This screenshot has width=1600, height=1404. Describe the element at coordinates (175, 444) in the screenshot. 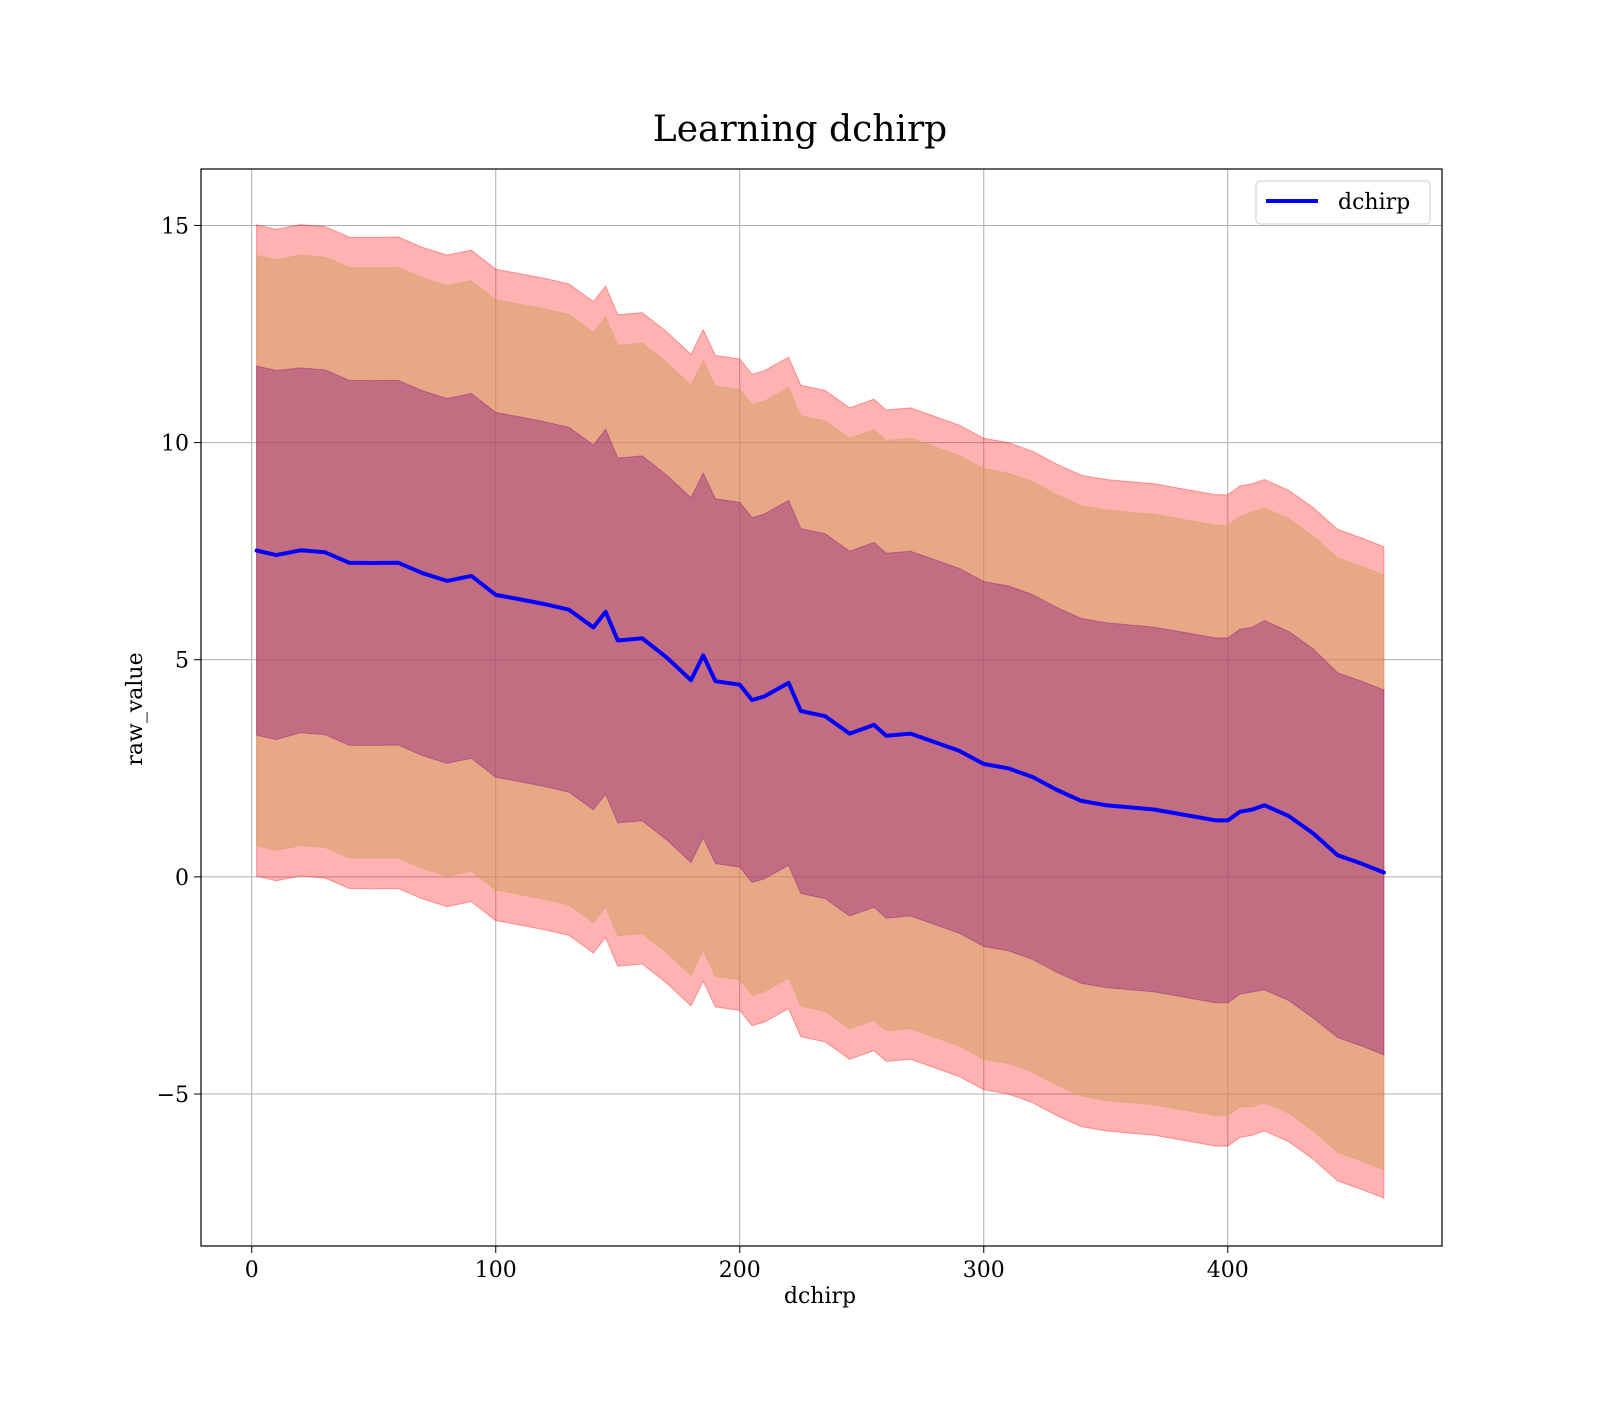

I see `y-tick-label: 10` at that location.